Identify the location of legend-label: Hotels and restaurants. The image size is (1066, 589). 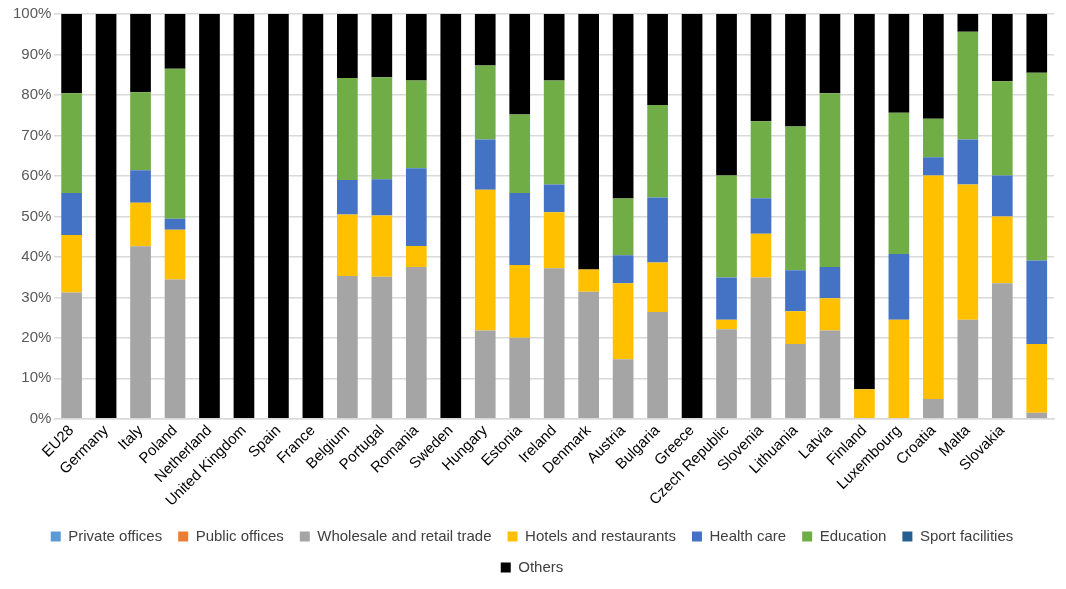
(600, 535).